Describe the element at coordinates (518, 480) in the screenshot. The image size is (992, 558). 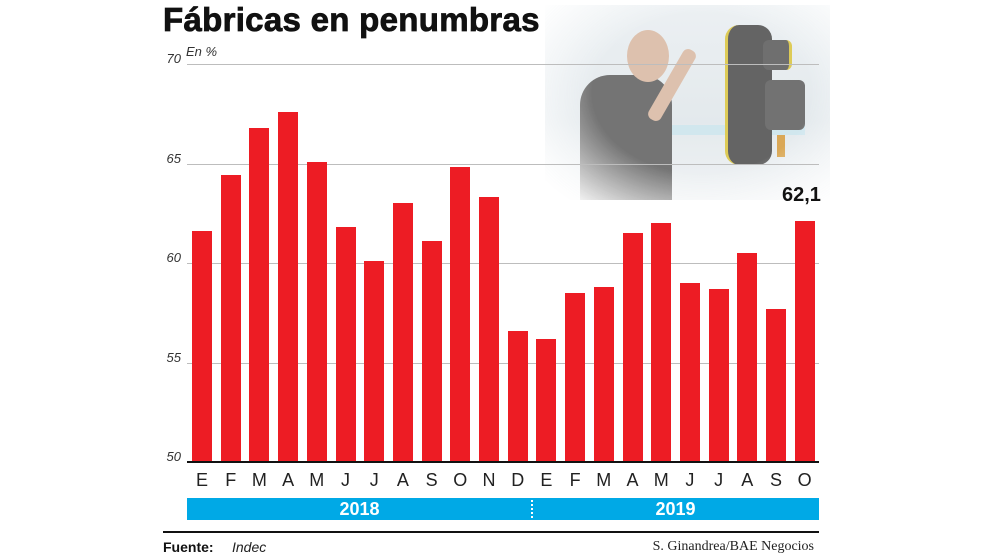
I see `x-tick-label: D` at that location.